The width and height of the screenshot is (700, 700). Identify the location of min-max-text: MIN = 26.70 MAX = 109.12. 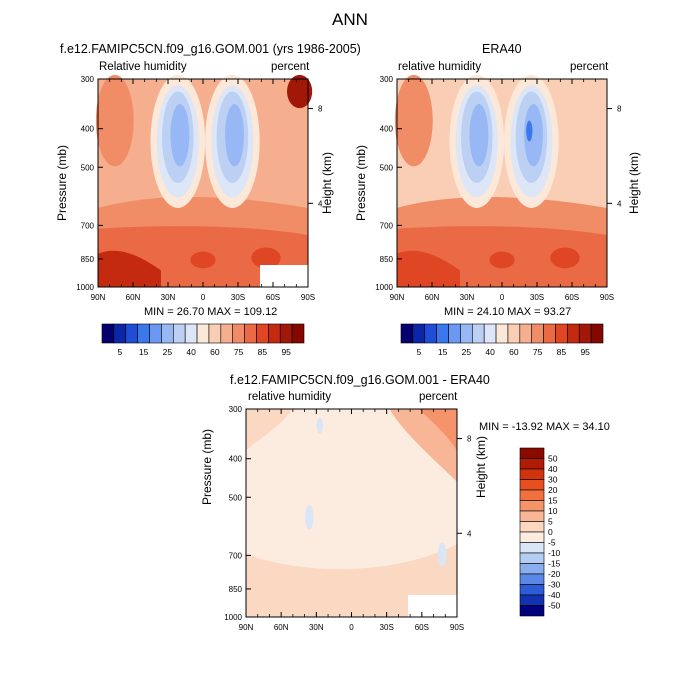
(211, 312).